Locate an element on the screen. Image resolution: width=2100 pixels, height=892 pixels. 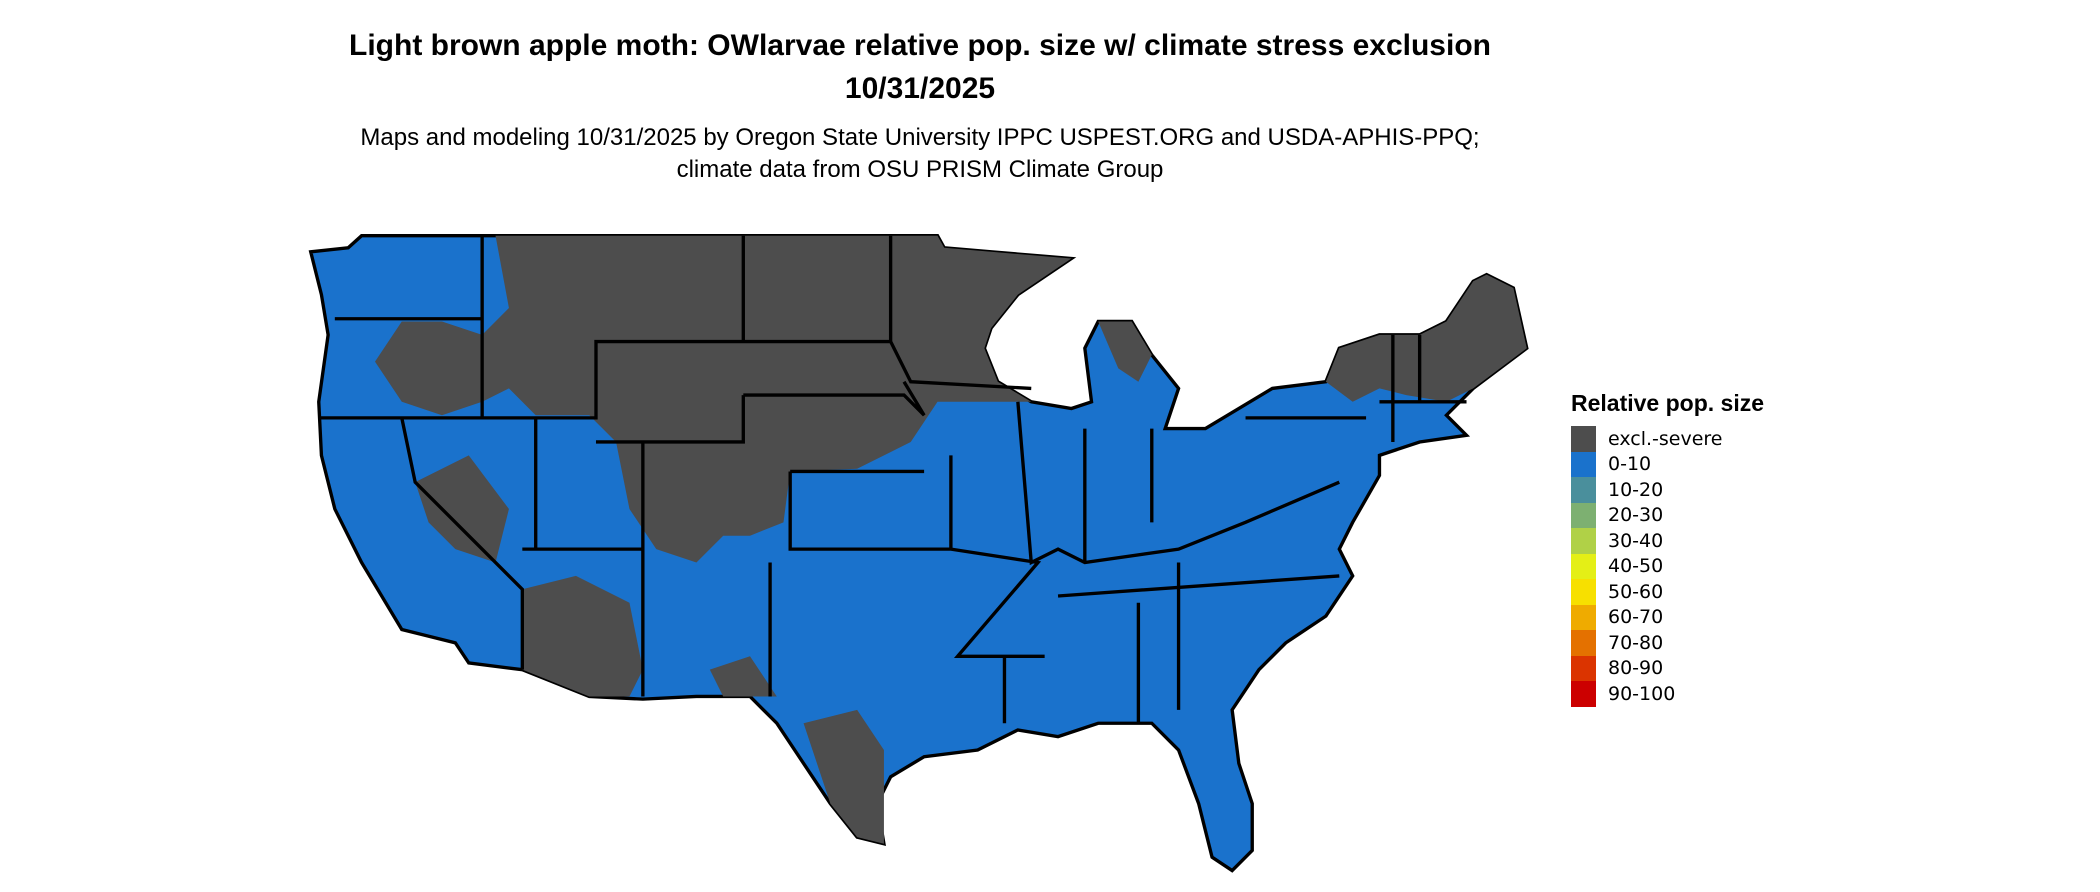
legend-item: 90-100 is located at coordinates (1667, 694).